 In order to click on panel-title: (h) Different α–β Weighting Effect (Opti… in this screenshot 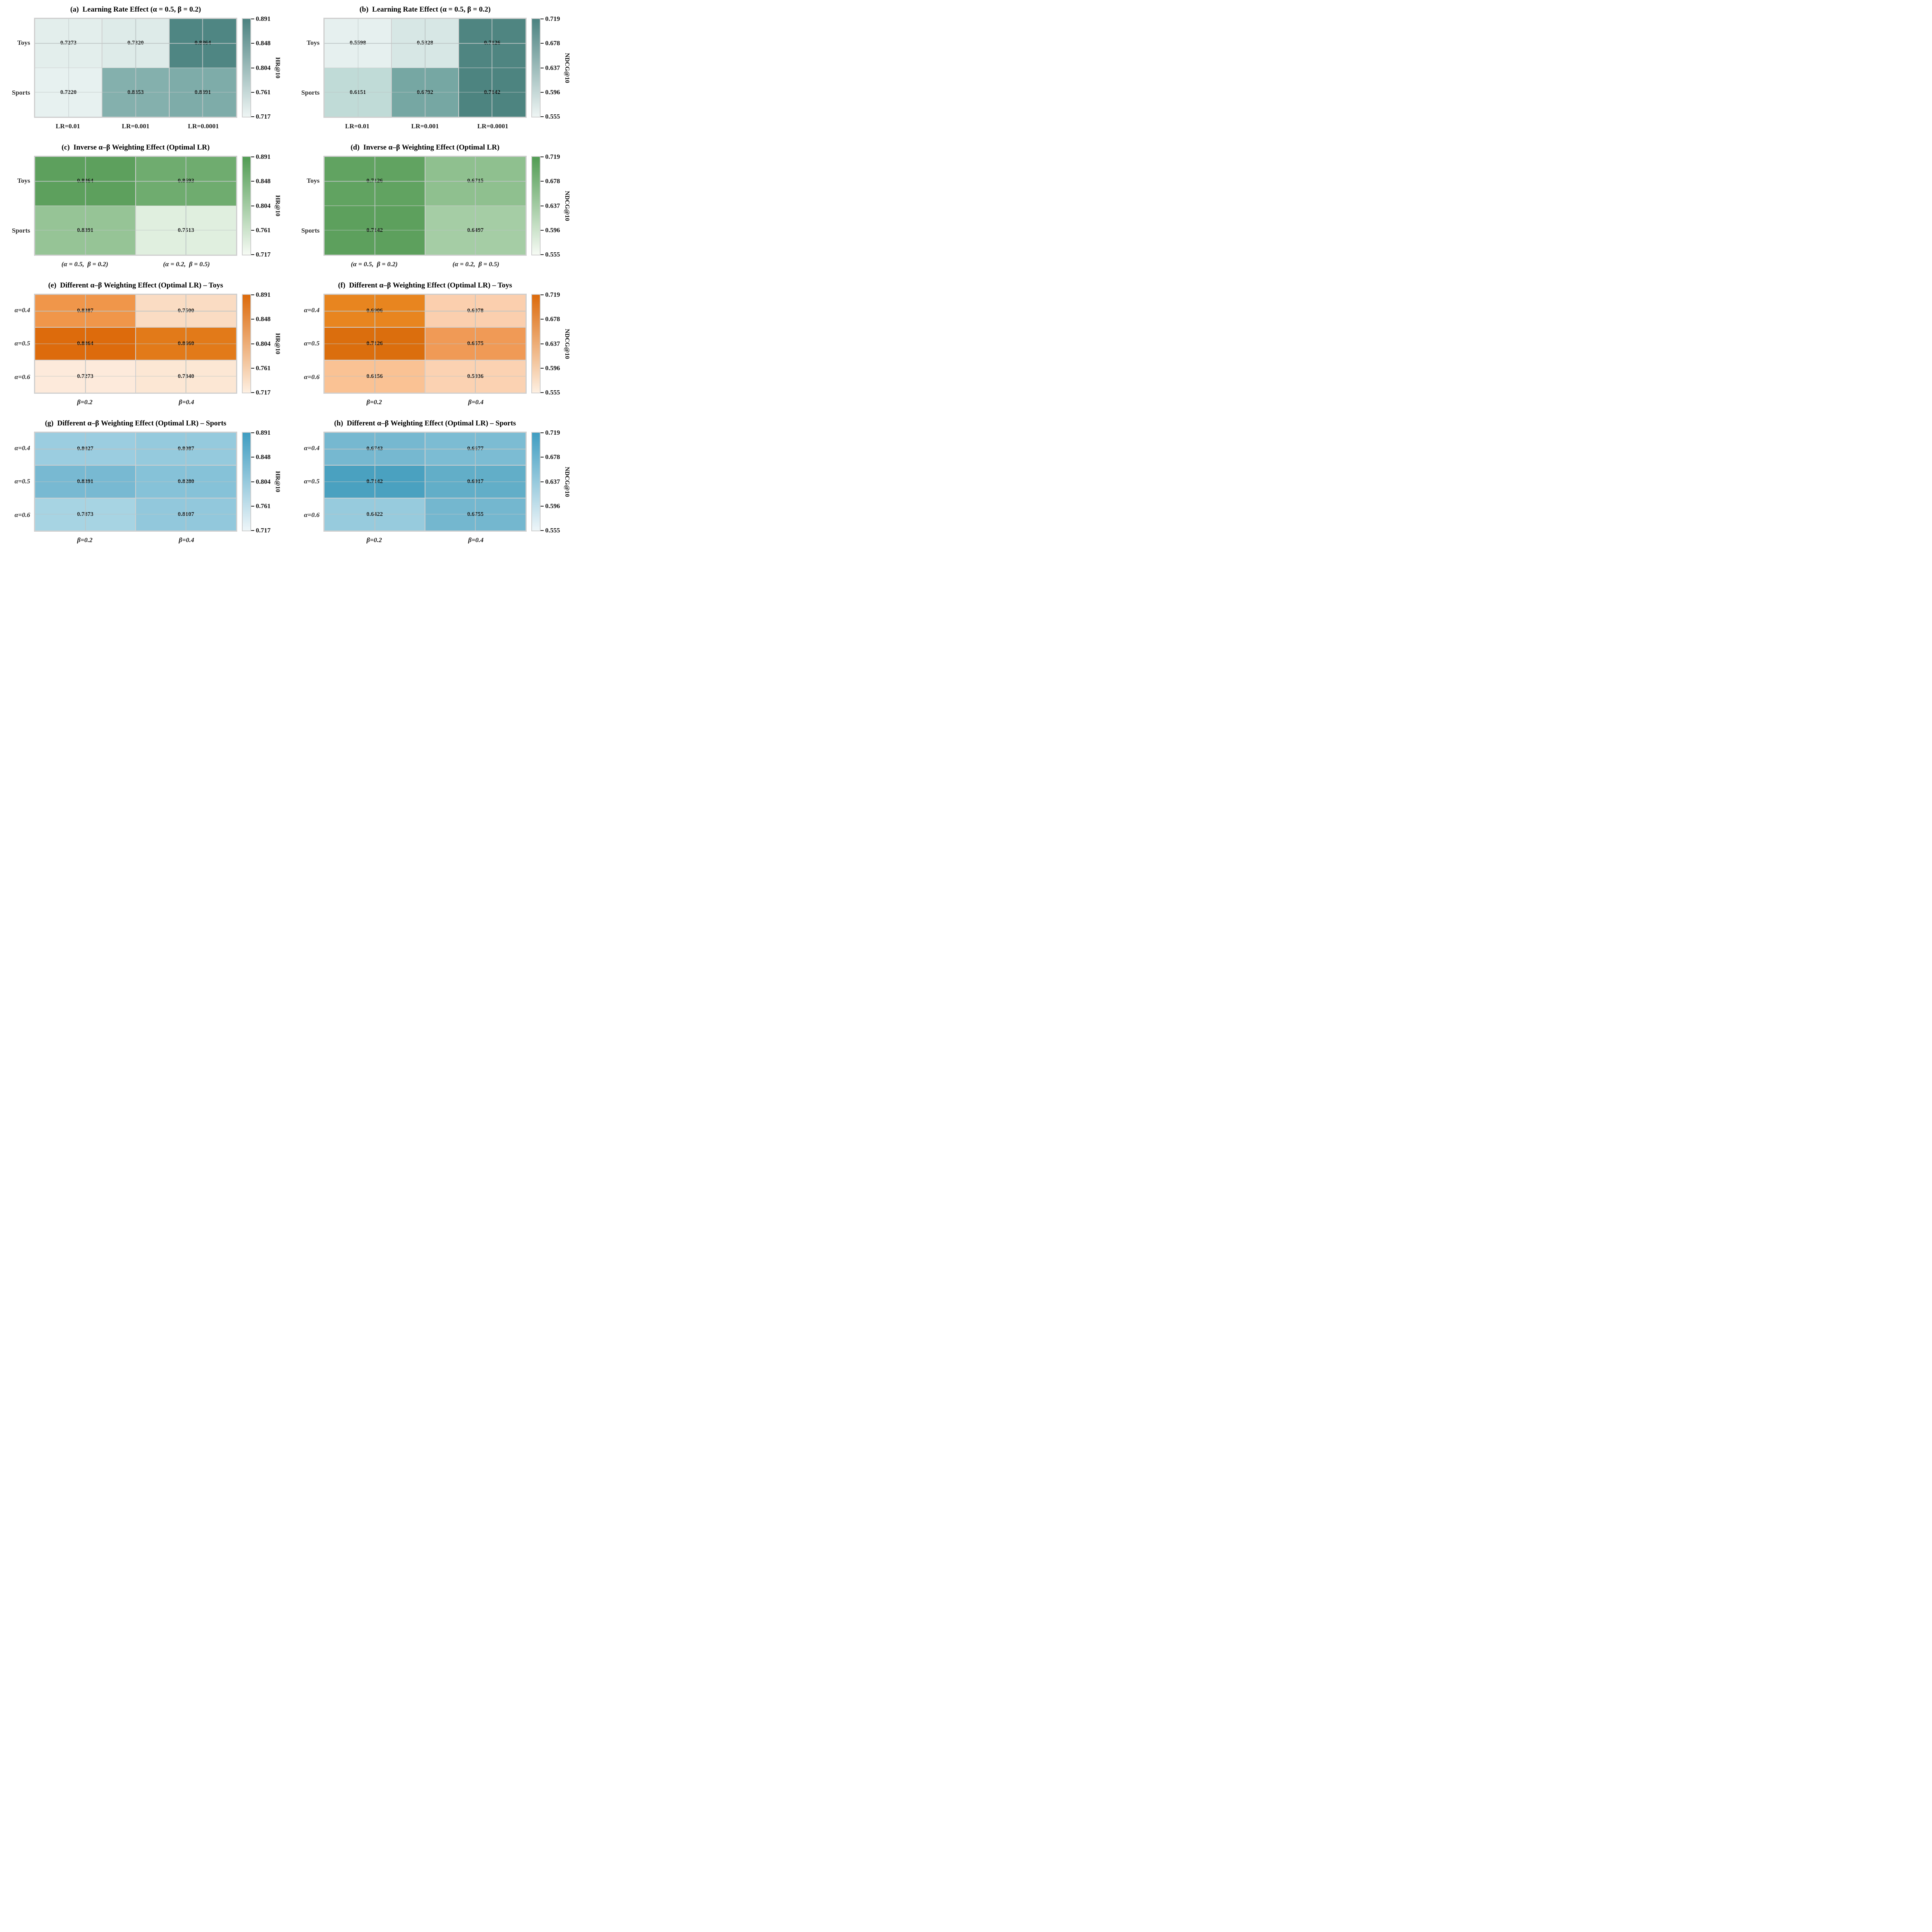, I will do `click(425, 423)`.